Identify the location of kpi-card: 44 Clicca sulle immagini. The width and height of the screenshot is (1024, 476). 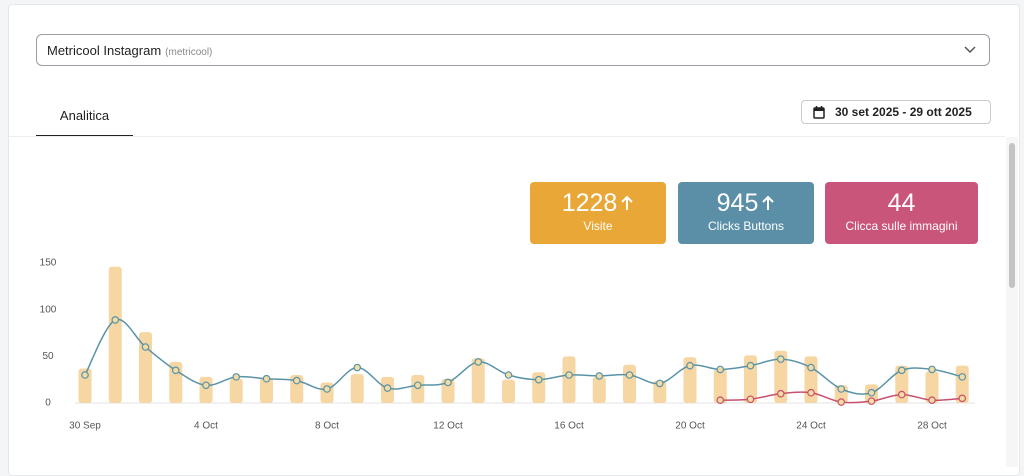
(901, 213).